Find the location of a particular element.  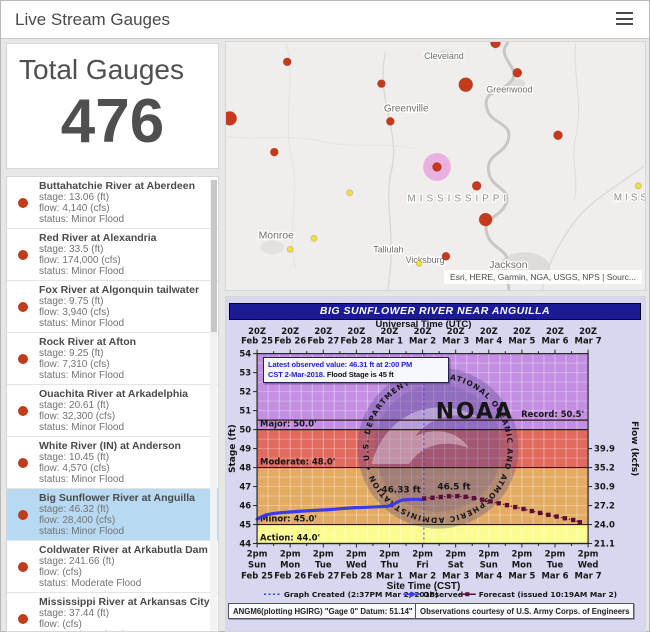

svg-text: 49 is located at coordinates (245, 449).